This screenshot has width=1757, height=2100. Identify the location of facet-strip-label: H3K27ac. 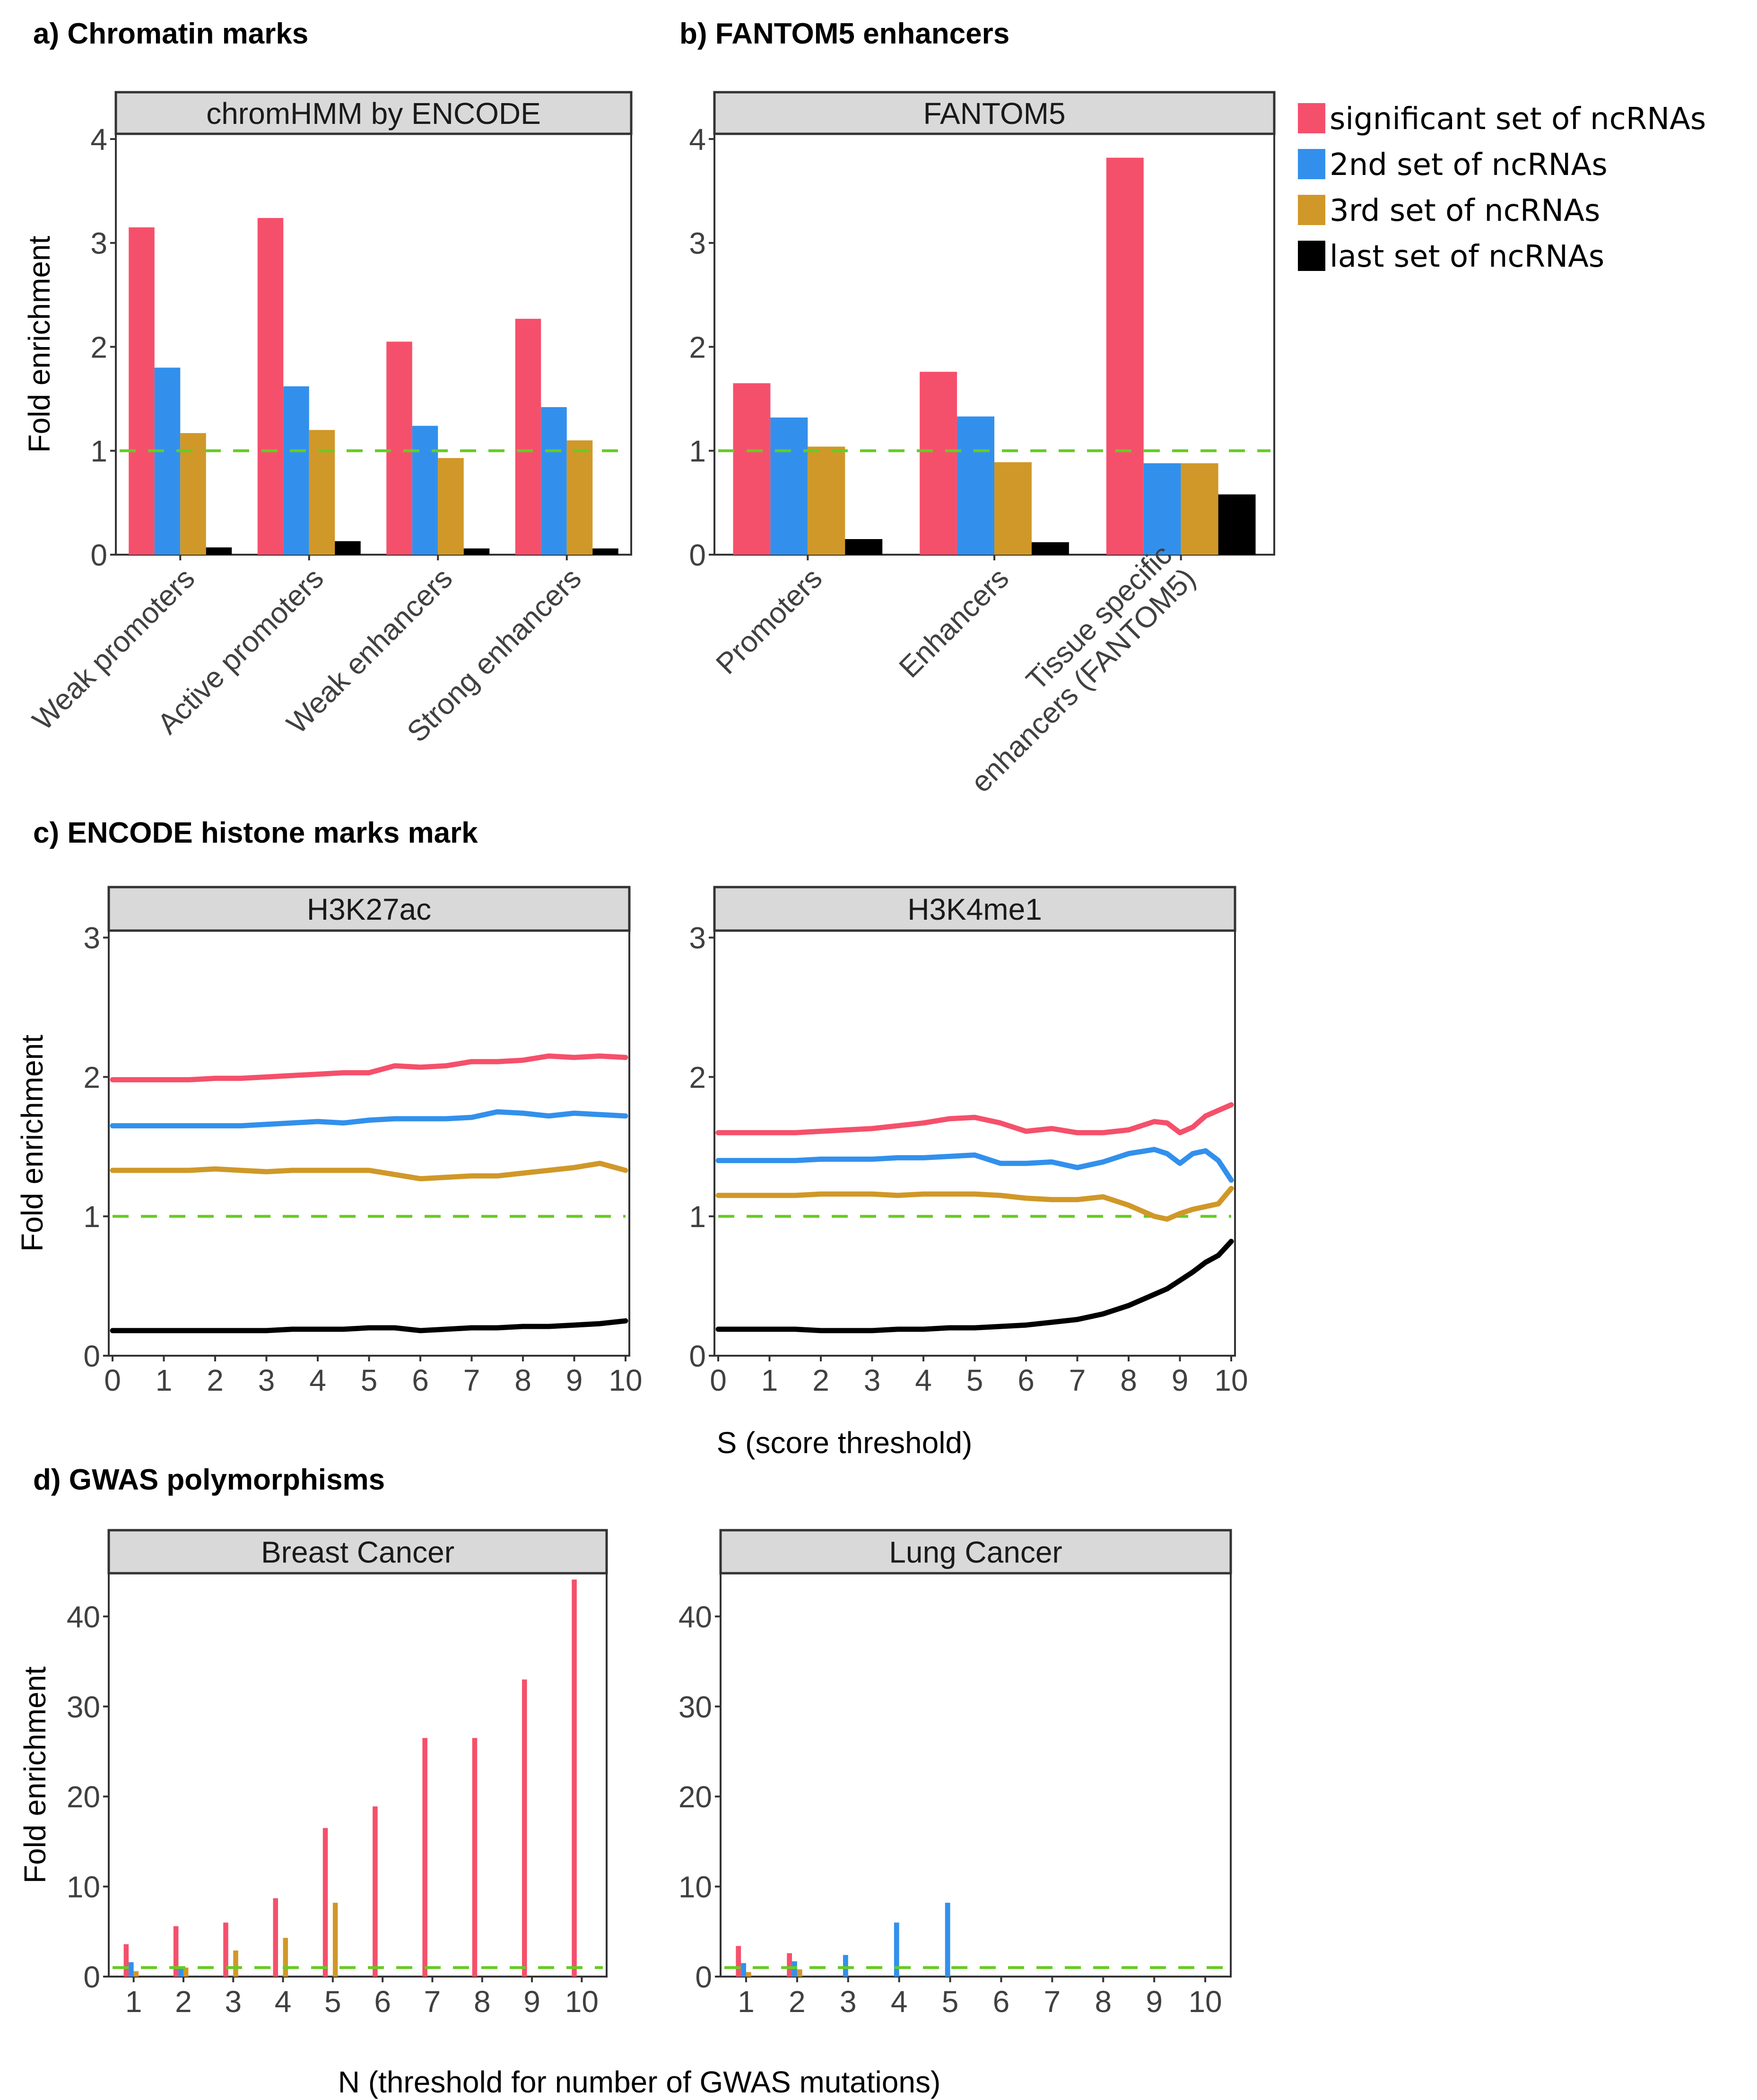
(369, 909).